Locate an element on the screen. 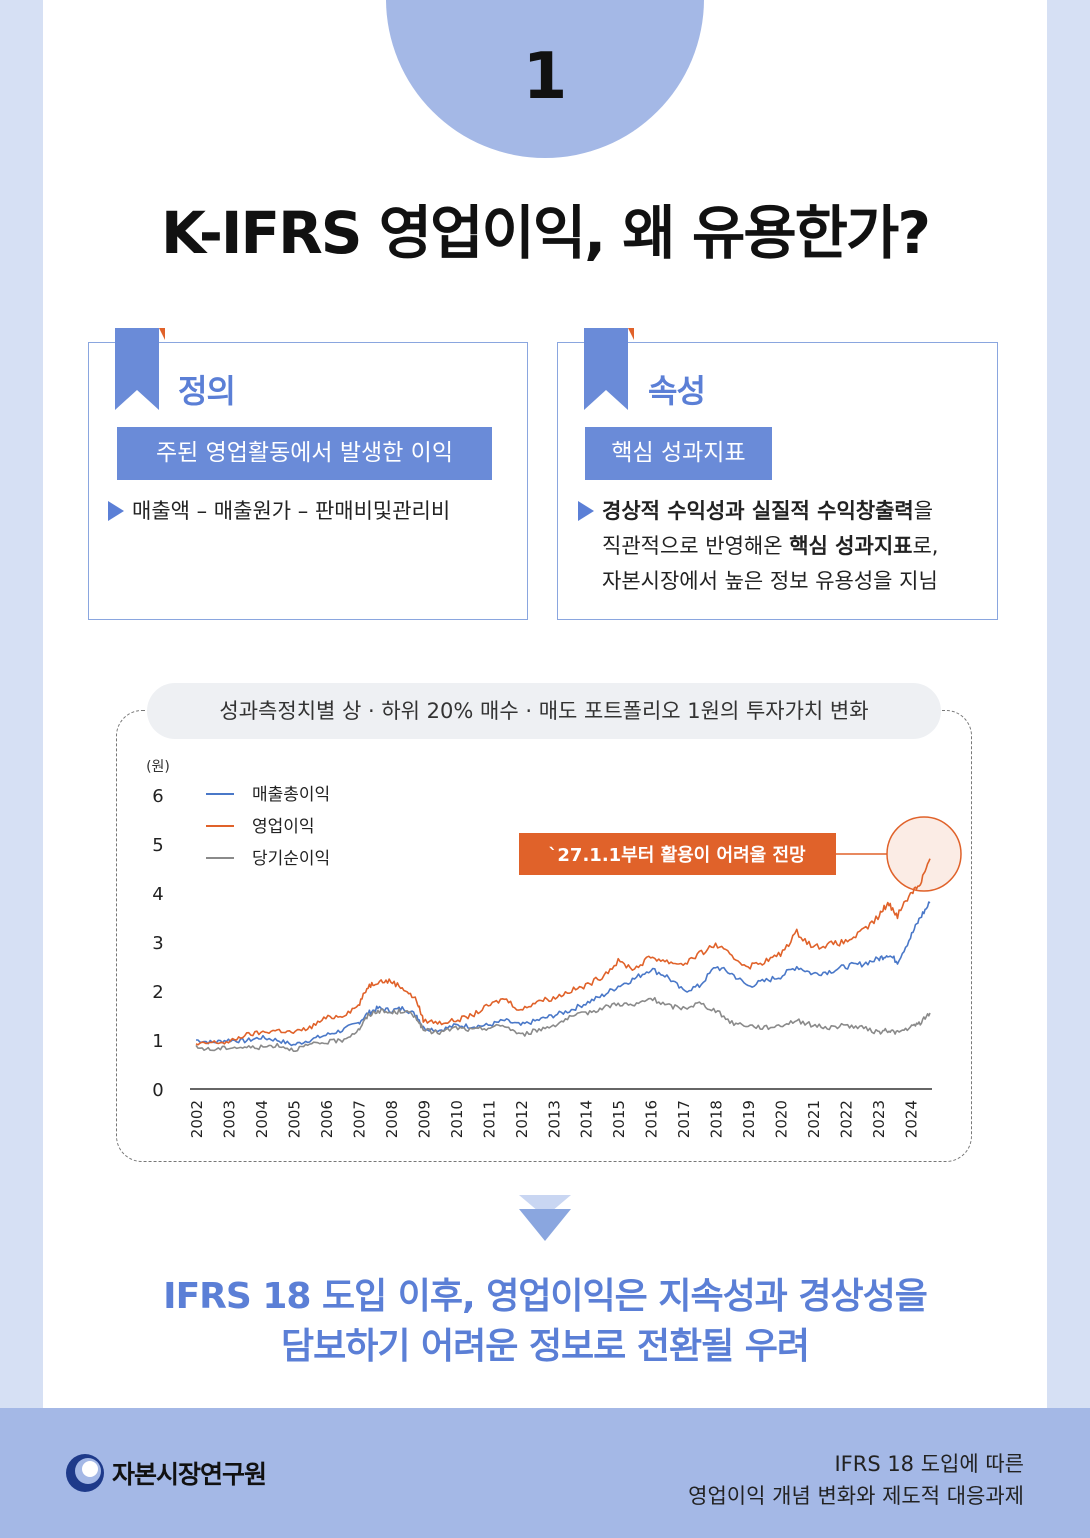  x-tick-label: 2016 is located at coordinates (652, 1119).